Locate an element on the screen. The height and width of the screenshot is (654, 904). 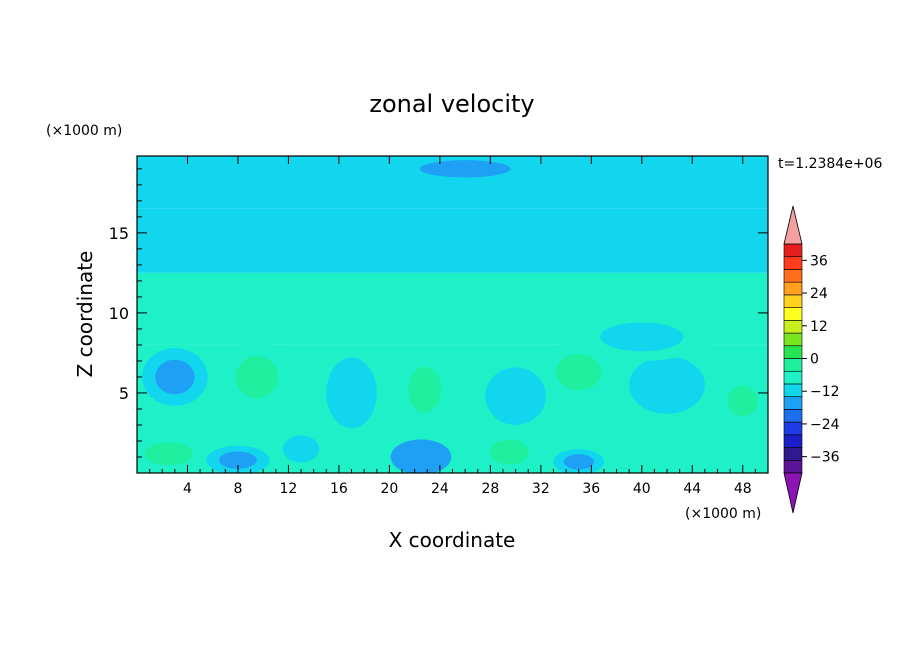
x-tick-label: 32 is located at coordinates (541, 489).